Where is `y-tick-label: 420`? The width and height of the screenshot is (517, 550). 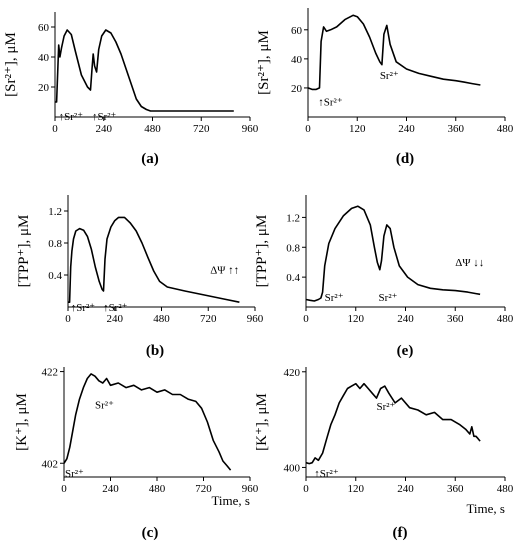 y-tick-label: 420 is located at coordinates (292, 373).